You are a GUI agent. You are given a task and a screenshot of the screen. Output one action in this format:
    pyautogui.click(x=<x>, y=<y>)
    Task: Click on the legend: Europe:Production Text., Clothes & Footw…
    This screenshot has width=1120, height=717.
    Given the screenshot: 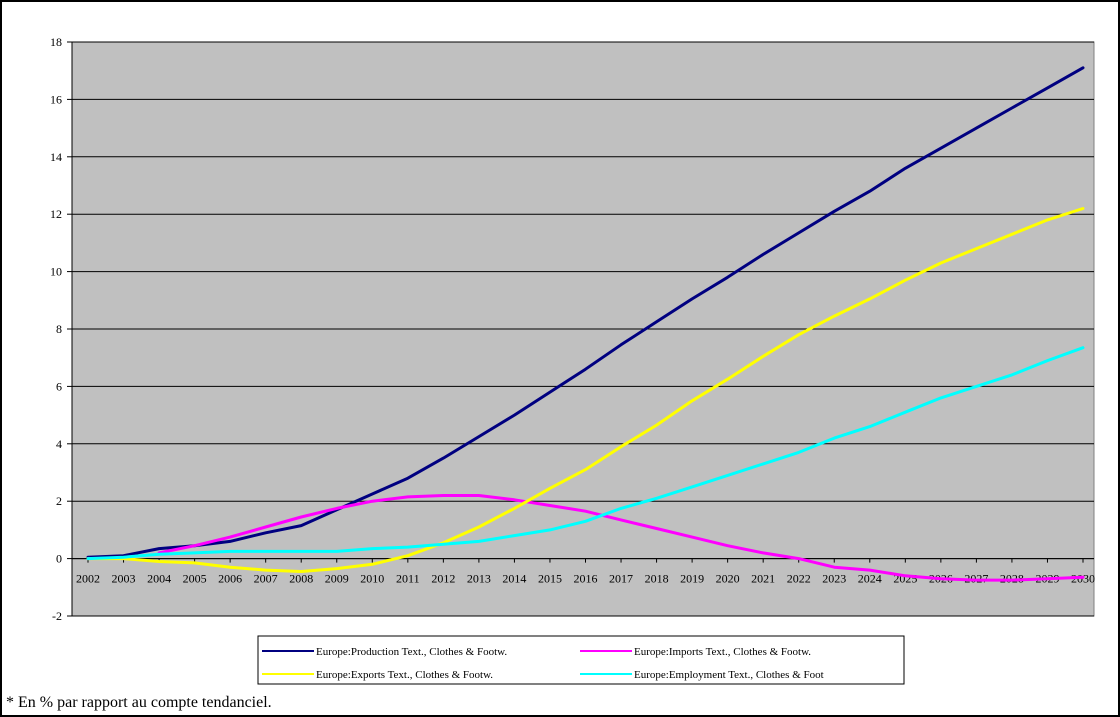 What is the action you would take?
    pyautogui.click(x=581, y=660)
    